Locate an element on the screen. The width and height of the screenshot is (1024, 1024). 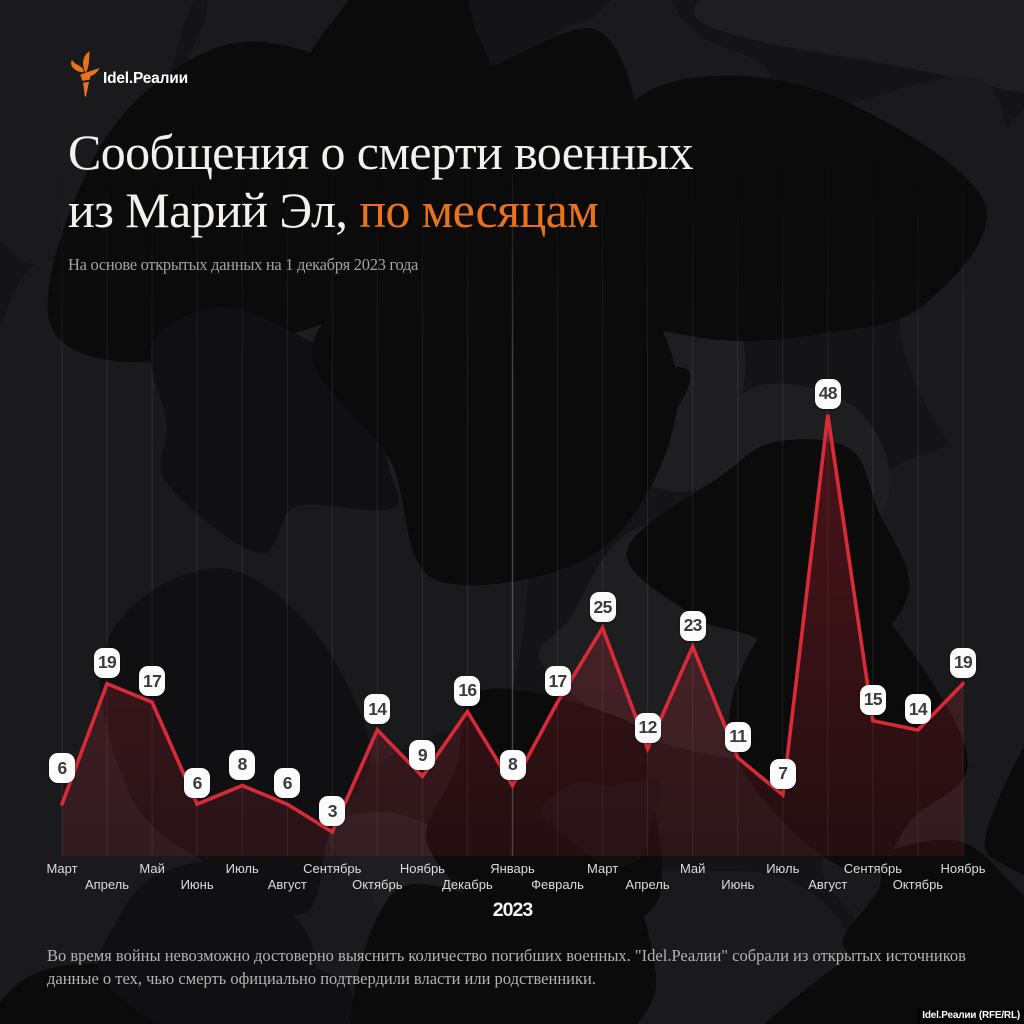
value-label: 48 is located at coordinates (827, 393).